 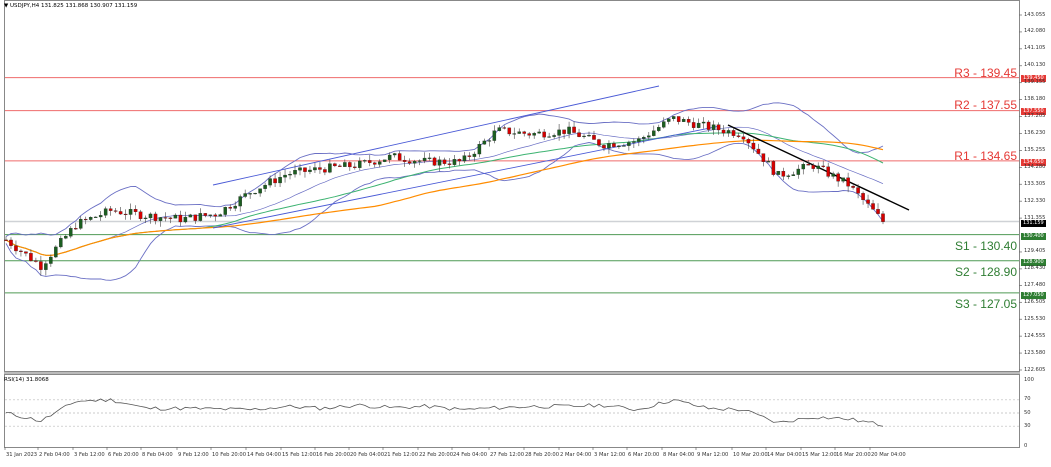 I want to click on r2-label: R2 - 137.55, so click(x=985, y=105).